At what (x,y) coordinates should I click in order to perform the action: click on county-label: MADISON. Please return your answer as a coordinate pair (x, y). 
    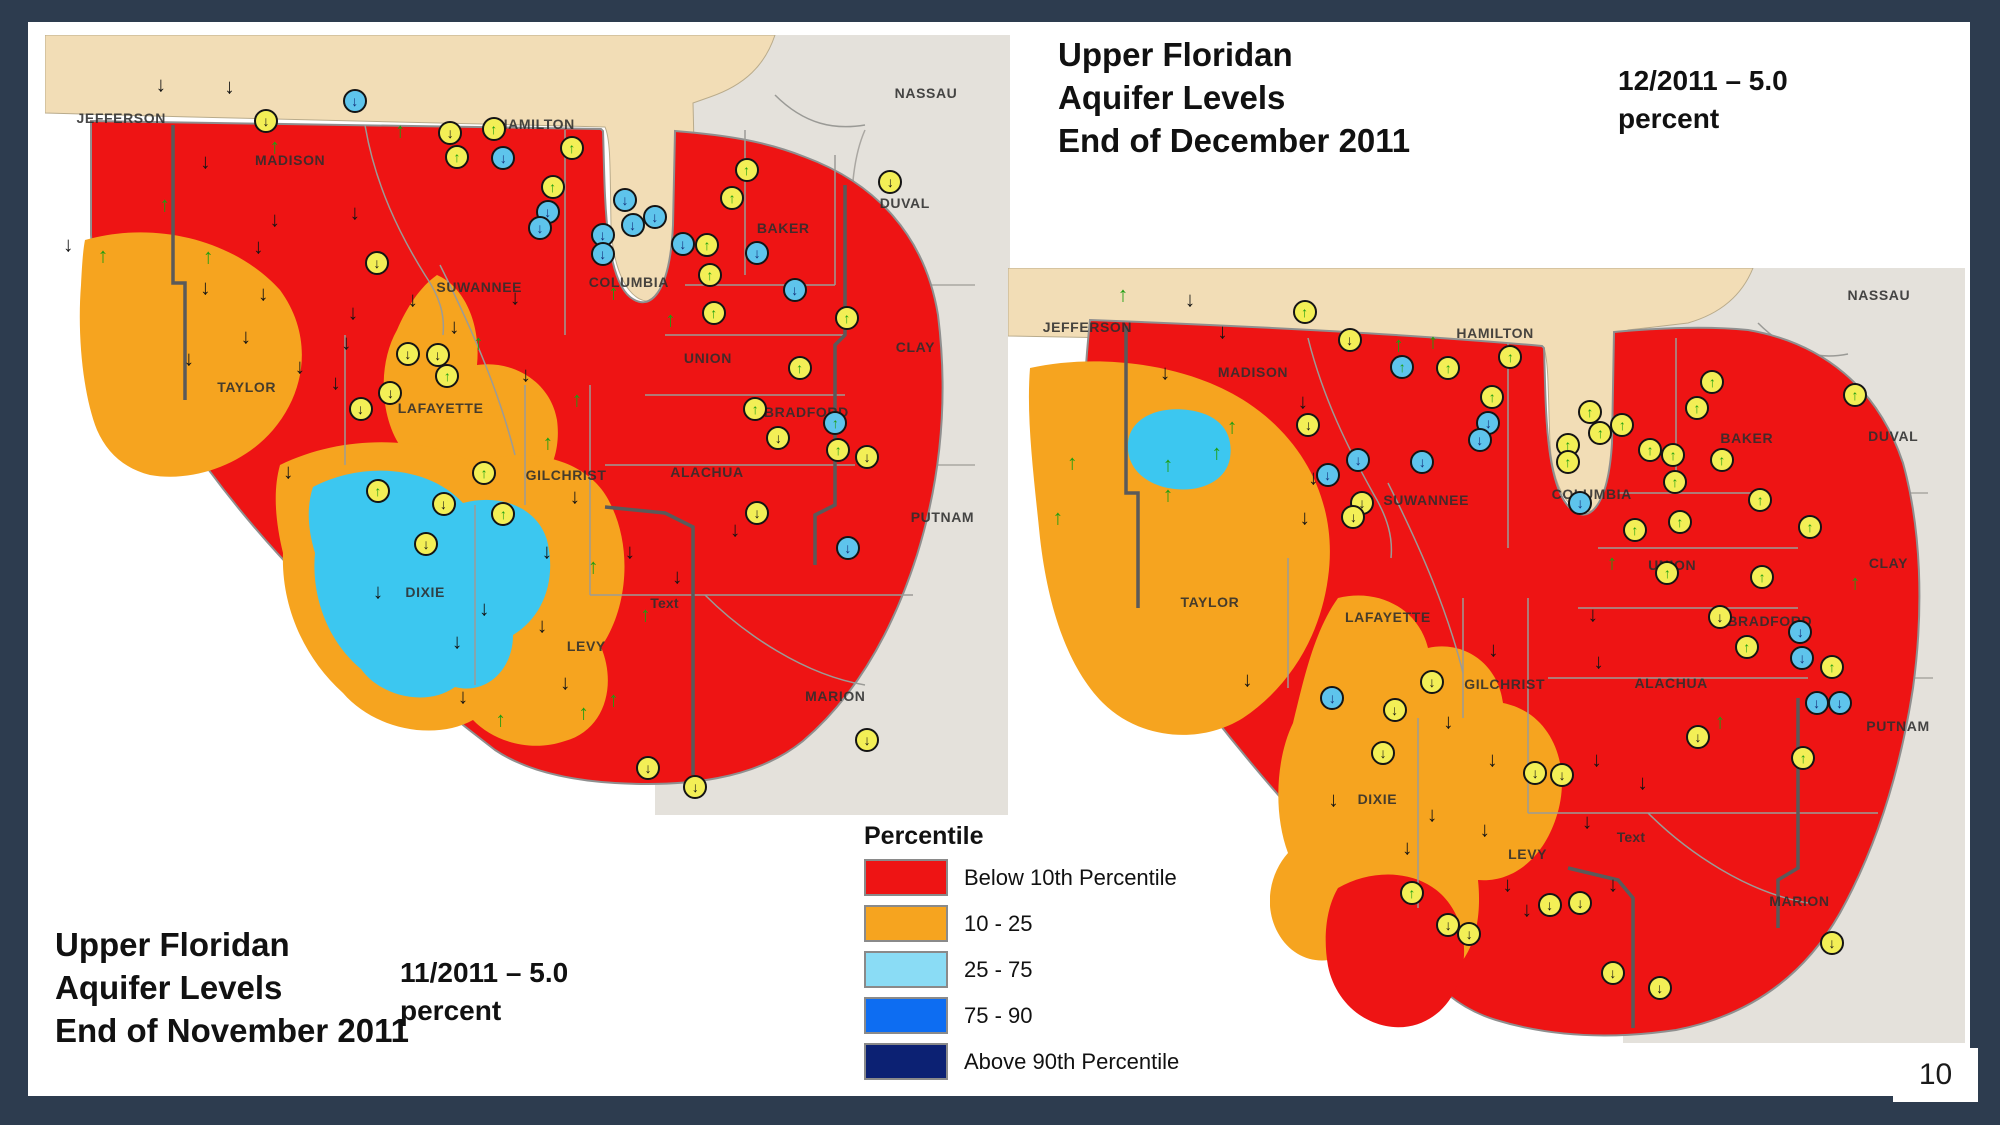
    Looking at the image, I should click on (1253, 371).